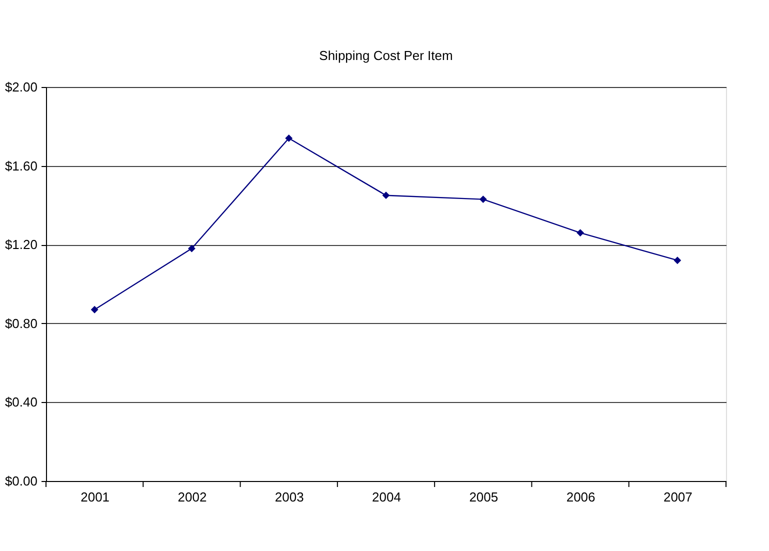  What do you see at coordinates (21, 87) in the screenshot?
I see `y-tick-label: $2.00` at bounding box center [21, 87].